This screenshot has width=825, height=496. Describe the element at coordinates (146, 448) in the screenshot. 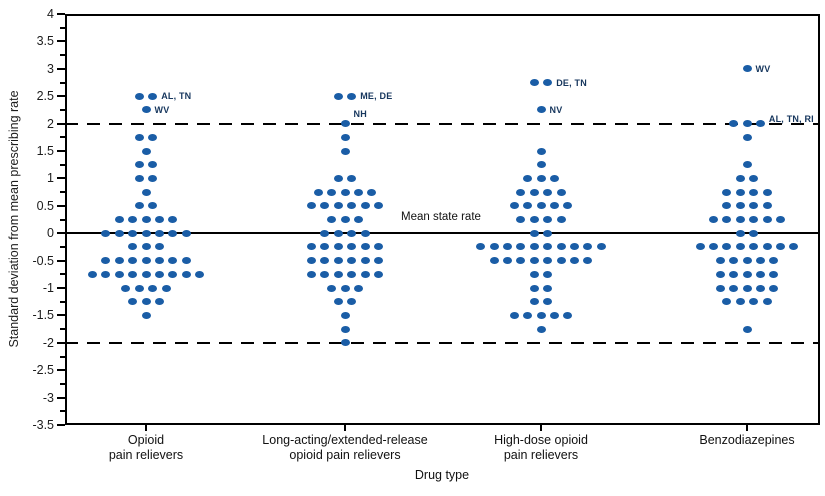

I see `category-label: Opioid pain relievers` at that location.